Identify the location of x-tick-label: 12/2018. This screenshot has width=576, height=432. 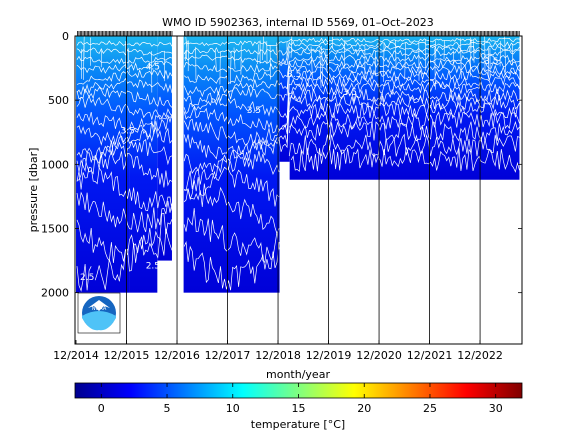
(278, 355).